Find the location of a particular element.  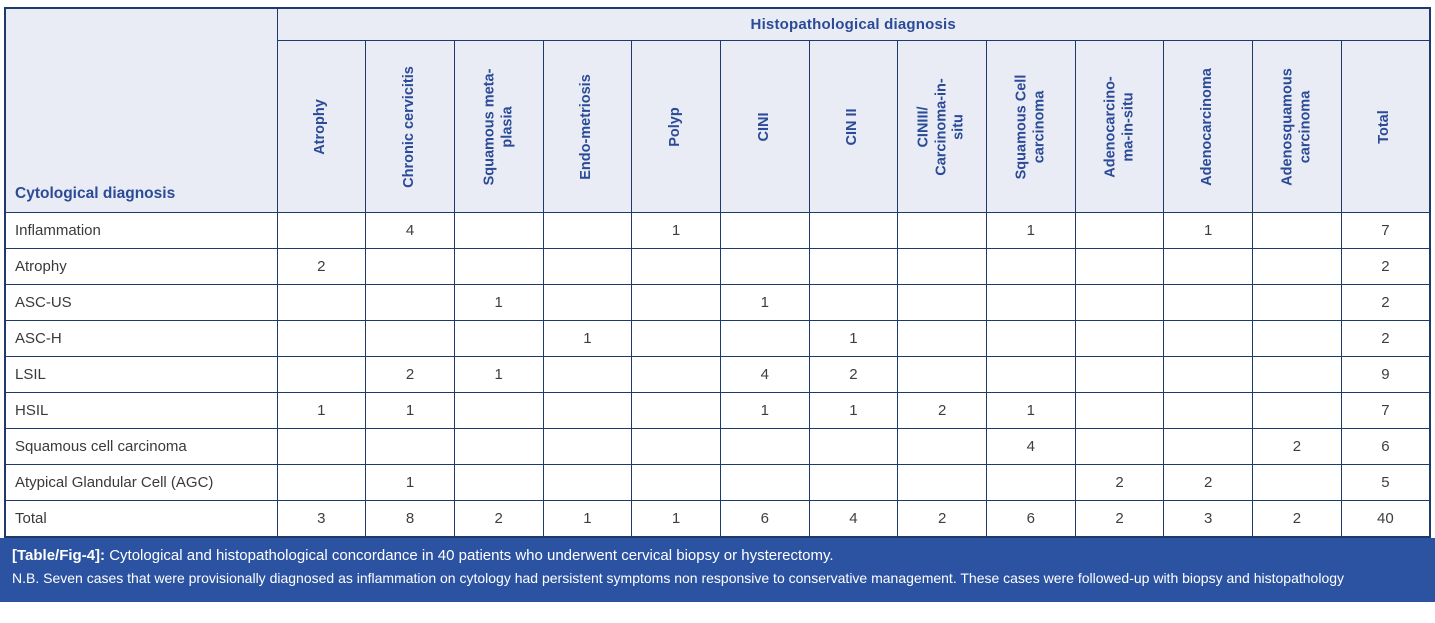

row-label: ASC-US is located at coordinates (141, 302).